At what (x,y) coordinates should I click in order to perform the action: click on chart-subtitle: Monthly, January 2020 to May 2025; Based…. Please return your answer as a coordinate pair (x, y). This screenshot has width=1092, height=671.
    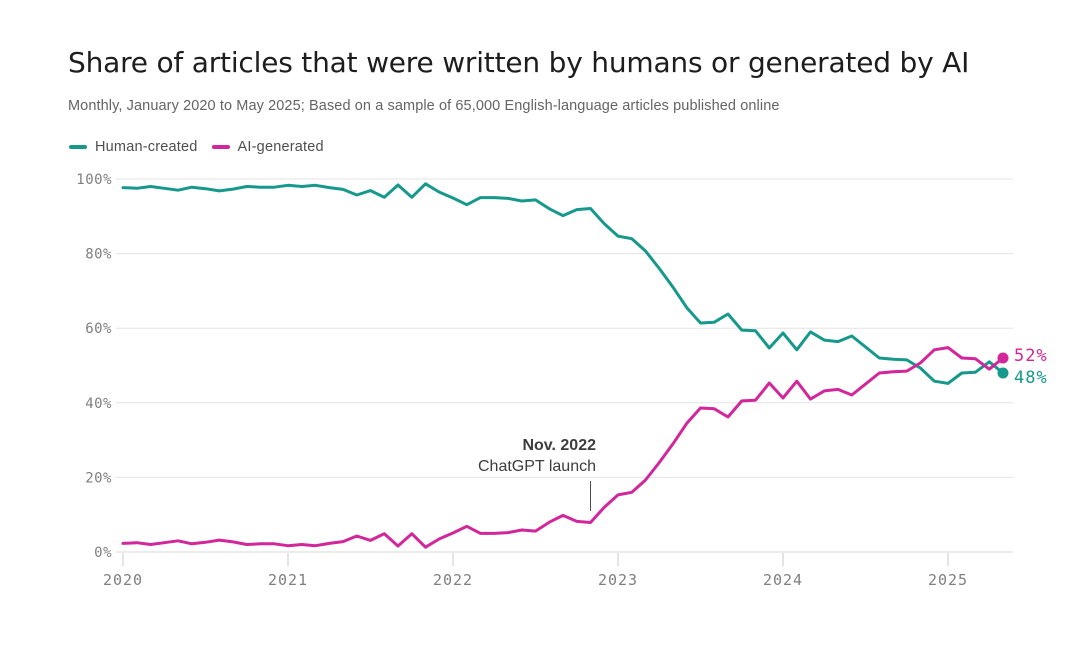
    Looking at the image, I should click on (424, 106).